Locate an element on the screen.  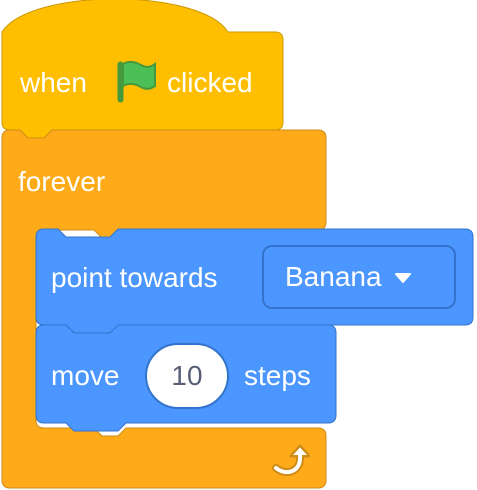
target-sprite-dropdown: Banana is located at coordinates (359, 277).